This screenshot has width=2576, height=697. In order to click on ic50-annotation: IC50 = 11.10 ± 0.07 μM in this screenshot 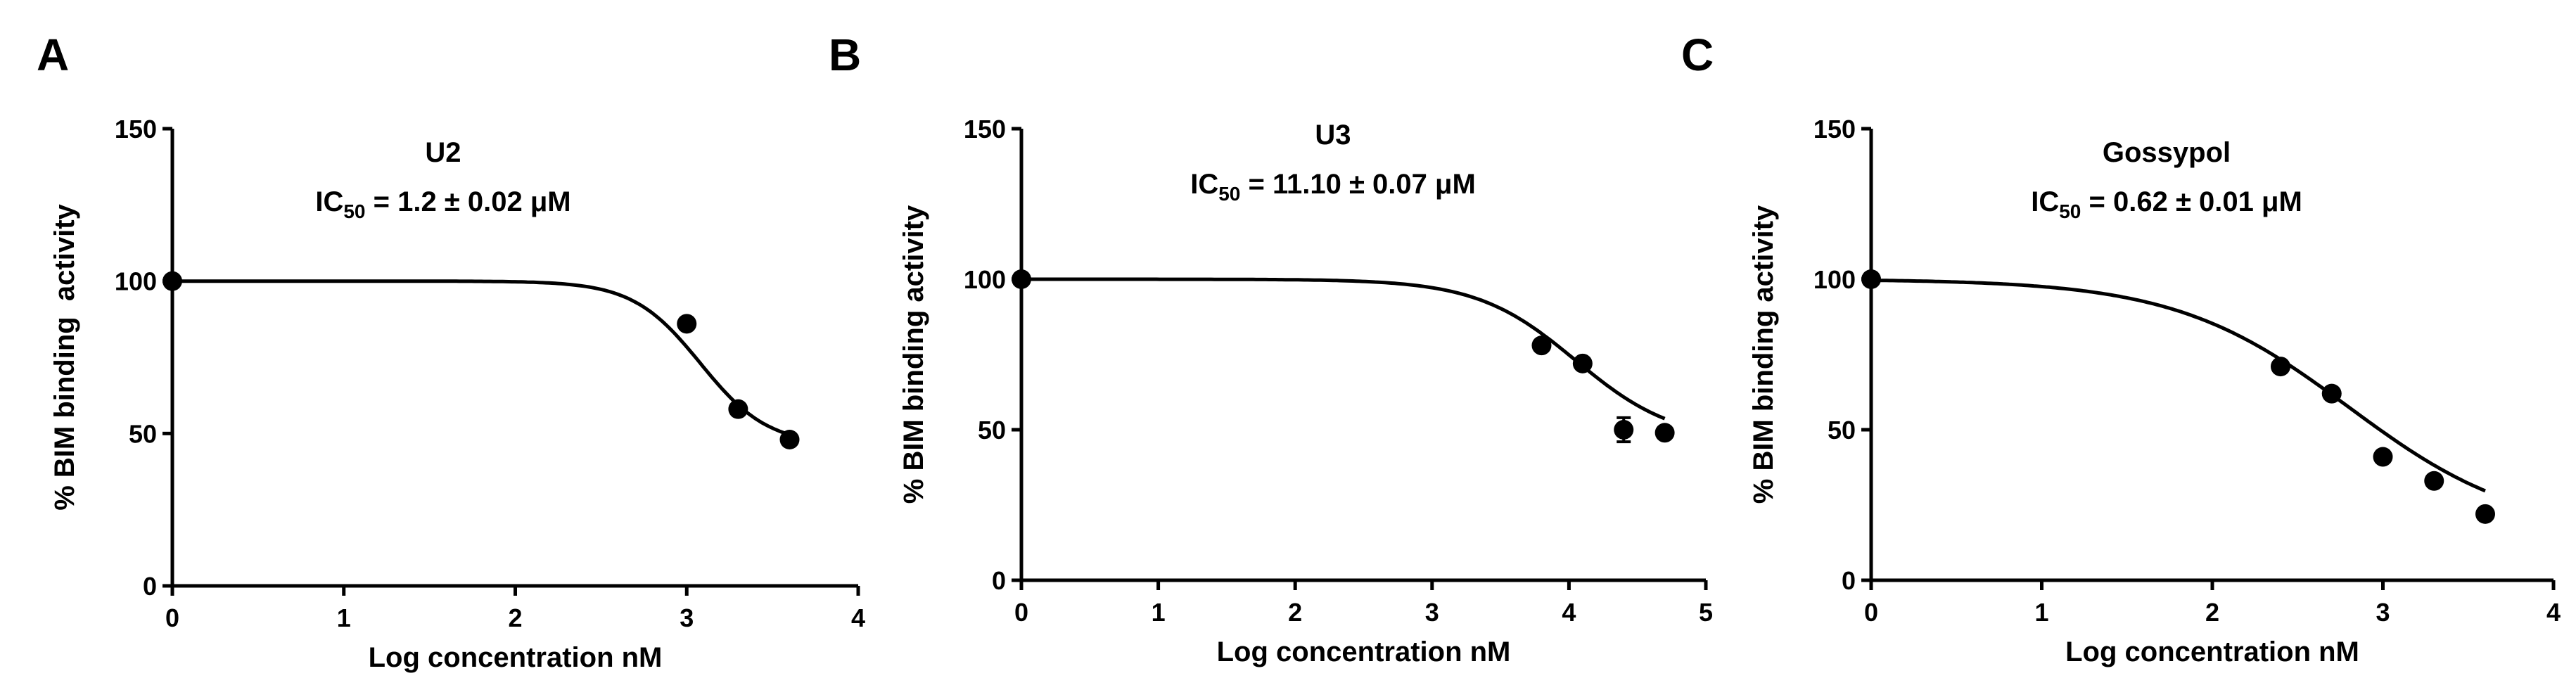, I will do `click(1333, 187)`.